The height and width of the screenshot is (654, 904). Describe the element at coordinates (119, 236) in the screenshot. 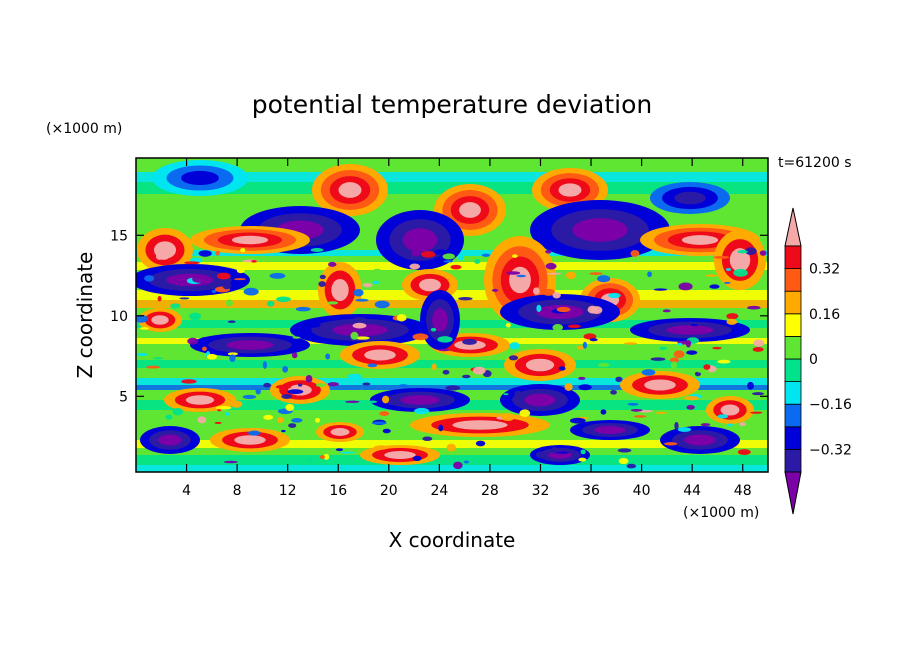

I see `y-tick-label: 15` at that location.